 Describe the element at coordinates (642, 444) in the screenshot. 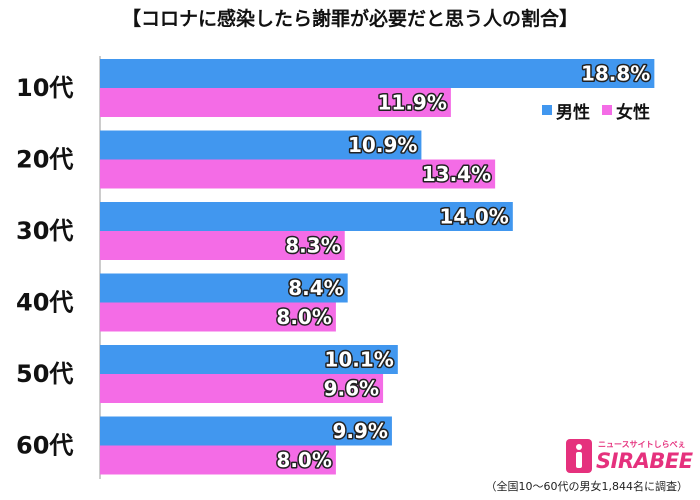

I see `logo-tagline: ニュースサイトしらべぇ` at that location.